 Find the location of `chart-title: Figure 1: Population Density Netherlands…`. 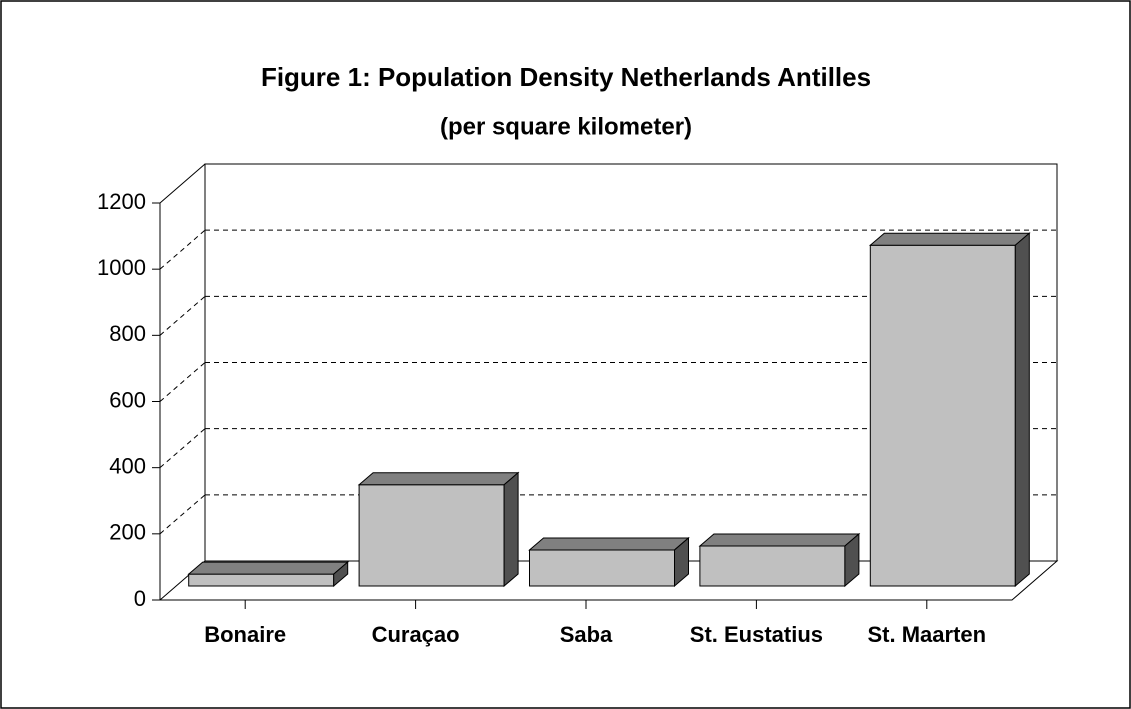

chart-title: Figure 1: Population Density Netherlands… is located at coordinates (566, 77).